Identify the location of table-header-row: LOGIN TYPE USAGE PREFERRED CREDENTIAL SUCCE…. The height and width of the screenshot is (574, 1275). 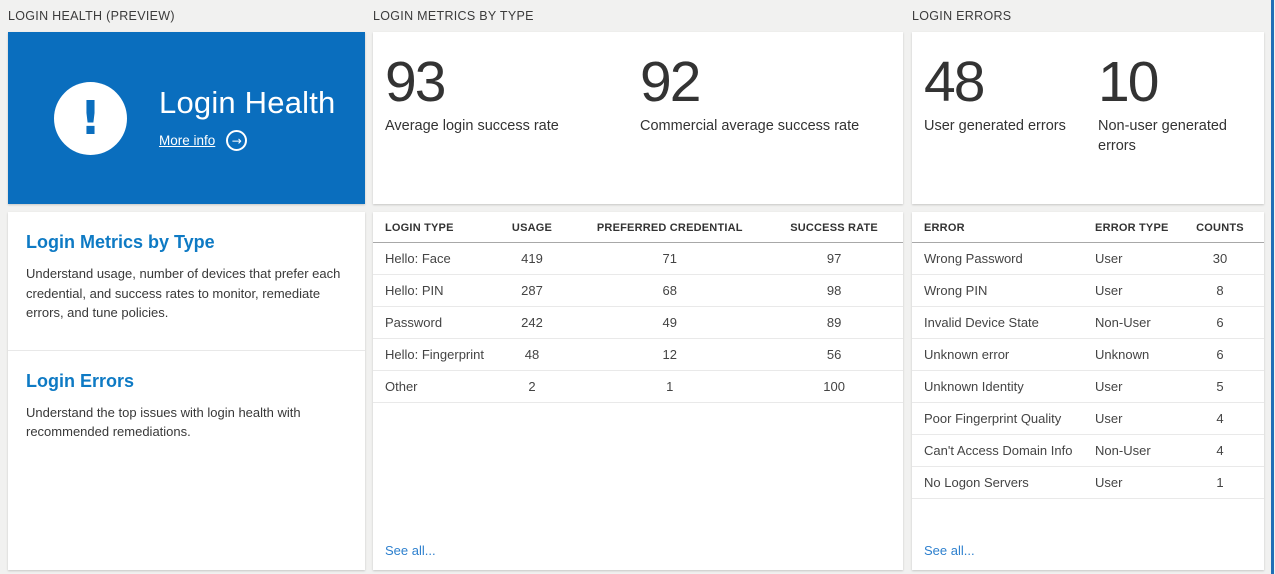
(638, 227).